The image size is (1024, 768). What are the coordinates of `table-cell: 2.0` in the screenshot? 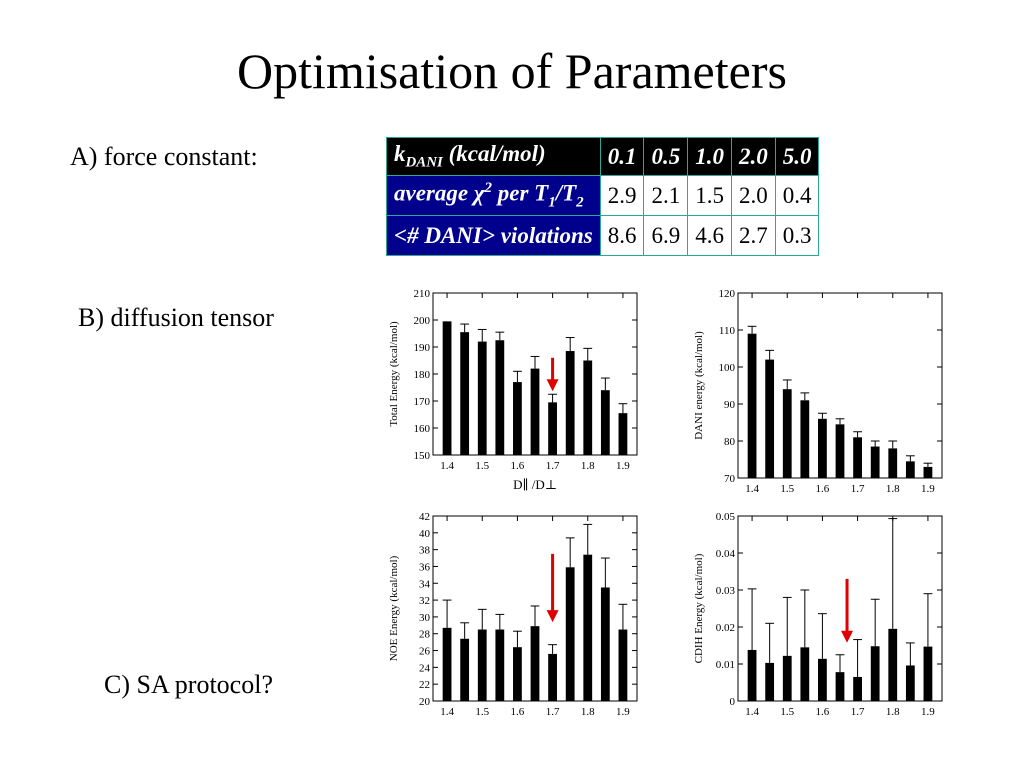 It's located at (753, 195).